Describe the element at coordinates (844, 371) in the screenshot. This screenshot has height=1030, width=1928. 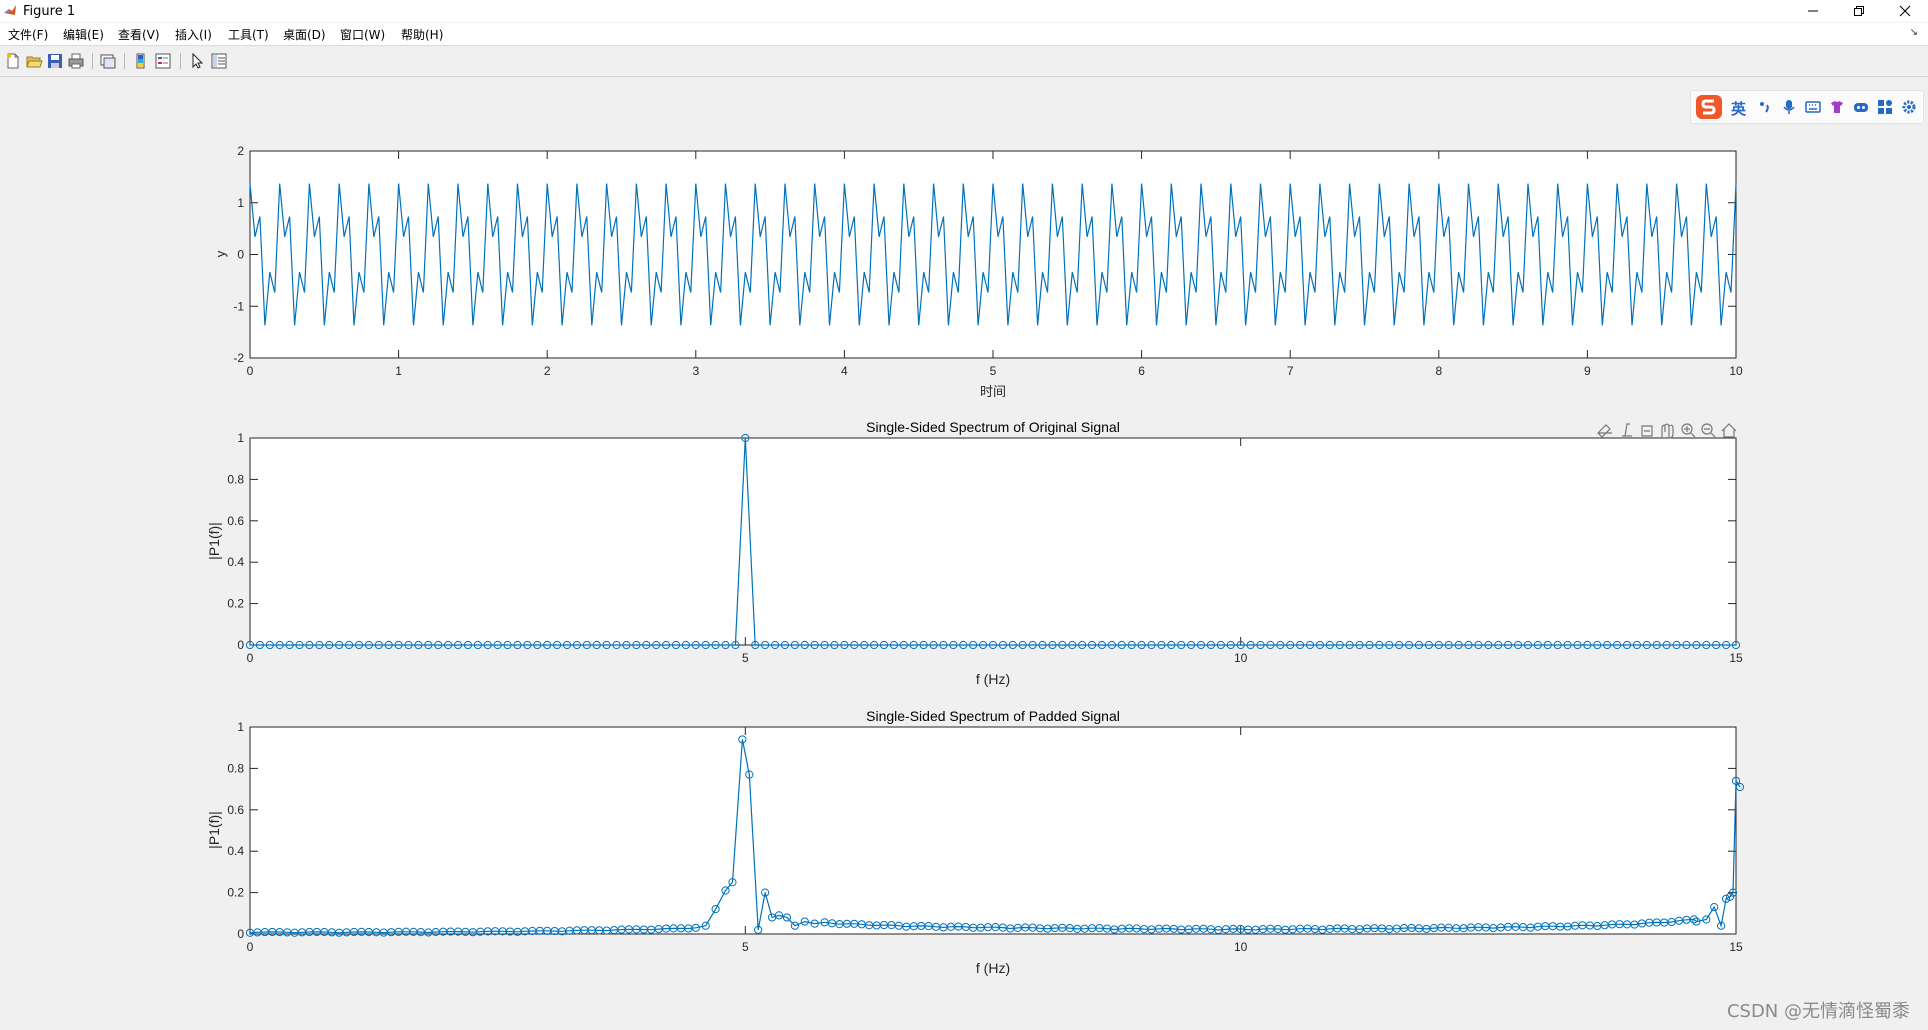
I see `x-tick-label: 4` at that location.